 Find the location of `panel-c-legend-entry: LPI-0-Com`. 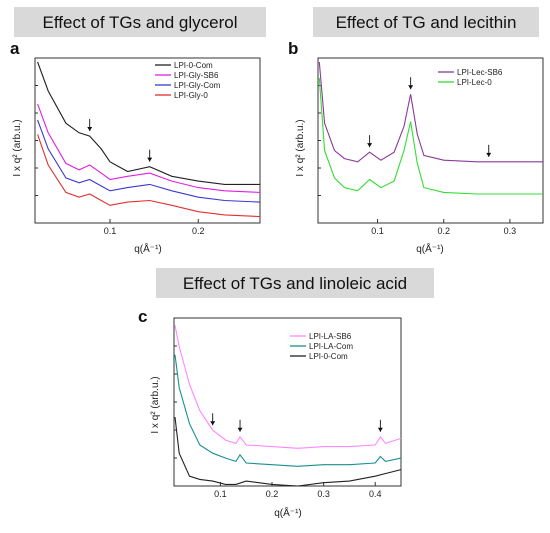

panel-c-legend-entry: LPI-0-Com is located at coordinates (328, 356).